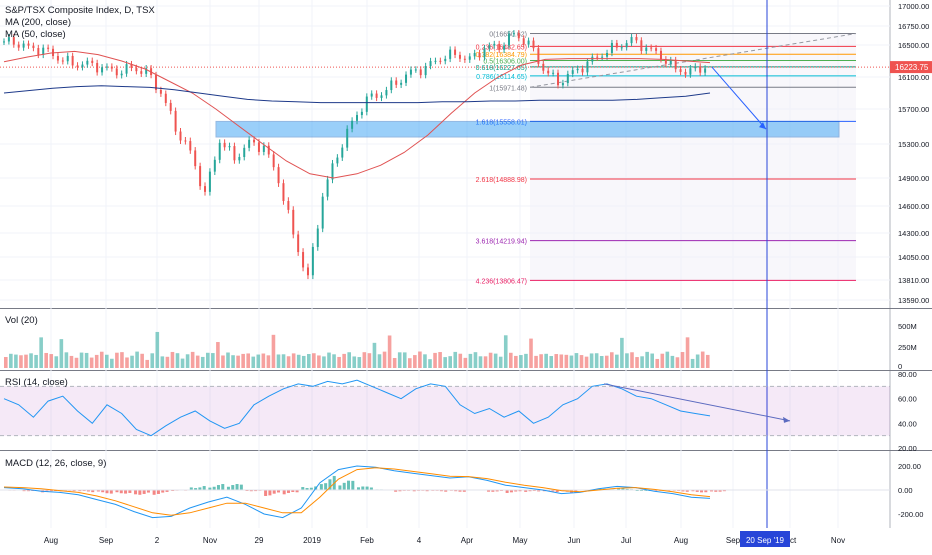 The image size is (932, 555). I want to click on rsi-pane-label: RSI (14, close), so click(36, 382).